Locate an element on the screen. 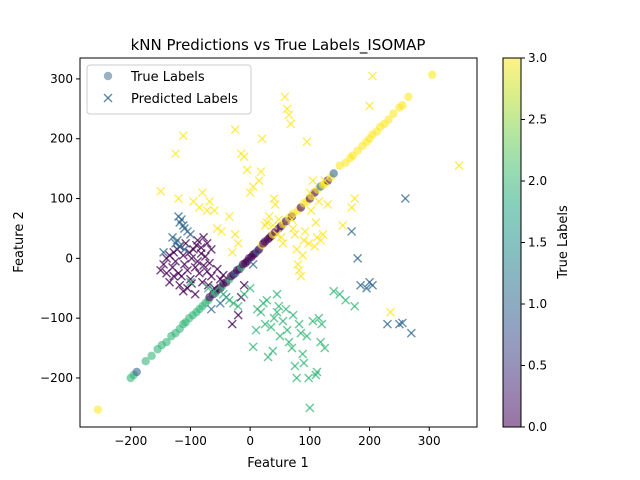 This screenshot has height=480, width=640. y-axis-label: Feature 2 is located at coordinates (19, 242).